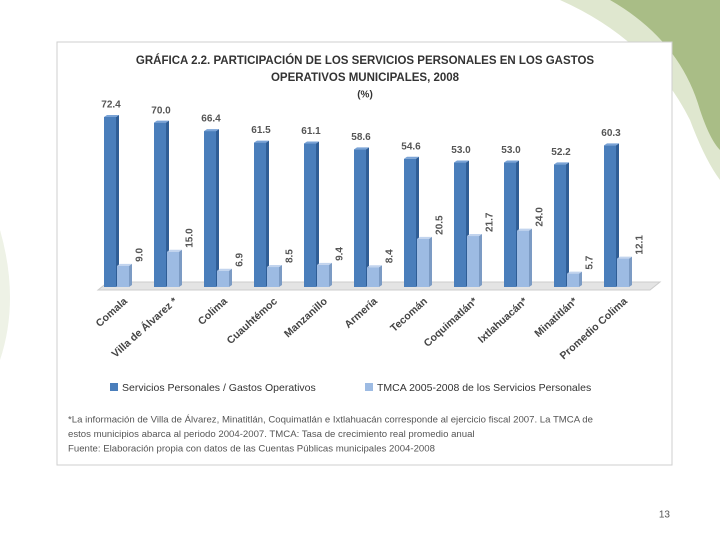 The width and height of the screenshot is (720, 545). What do you see at coordinates (611, 133) in the screenshot?
I see `data-label: 60.3` at bounding box center [611, 133].